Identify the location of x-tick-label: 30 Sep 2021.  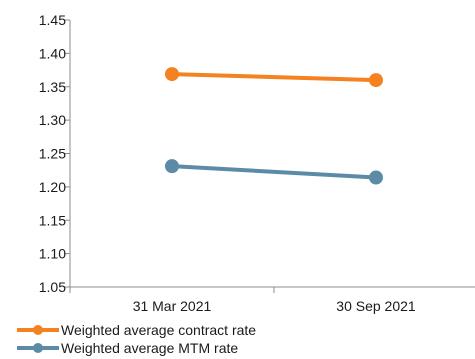
(376, 306).